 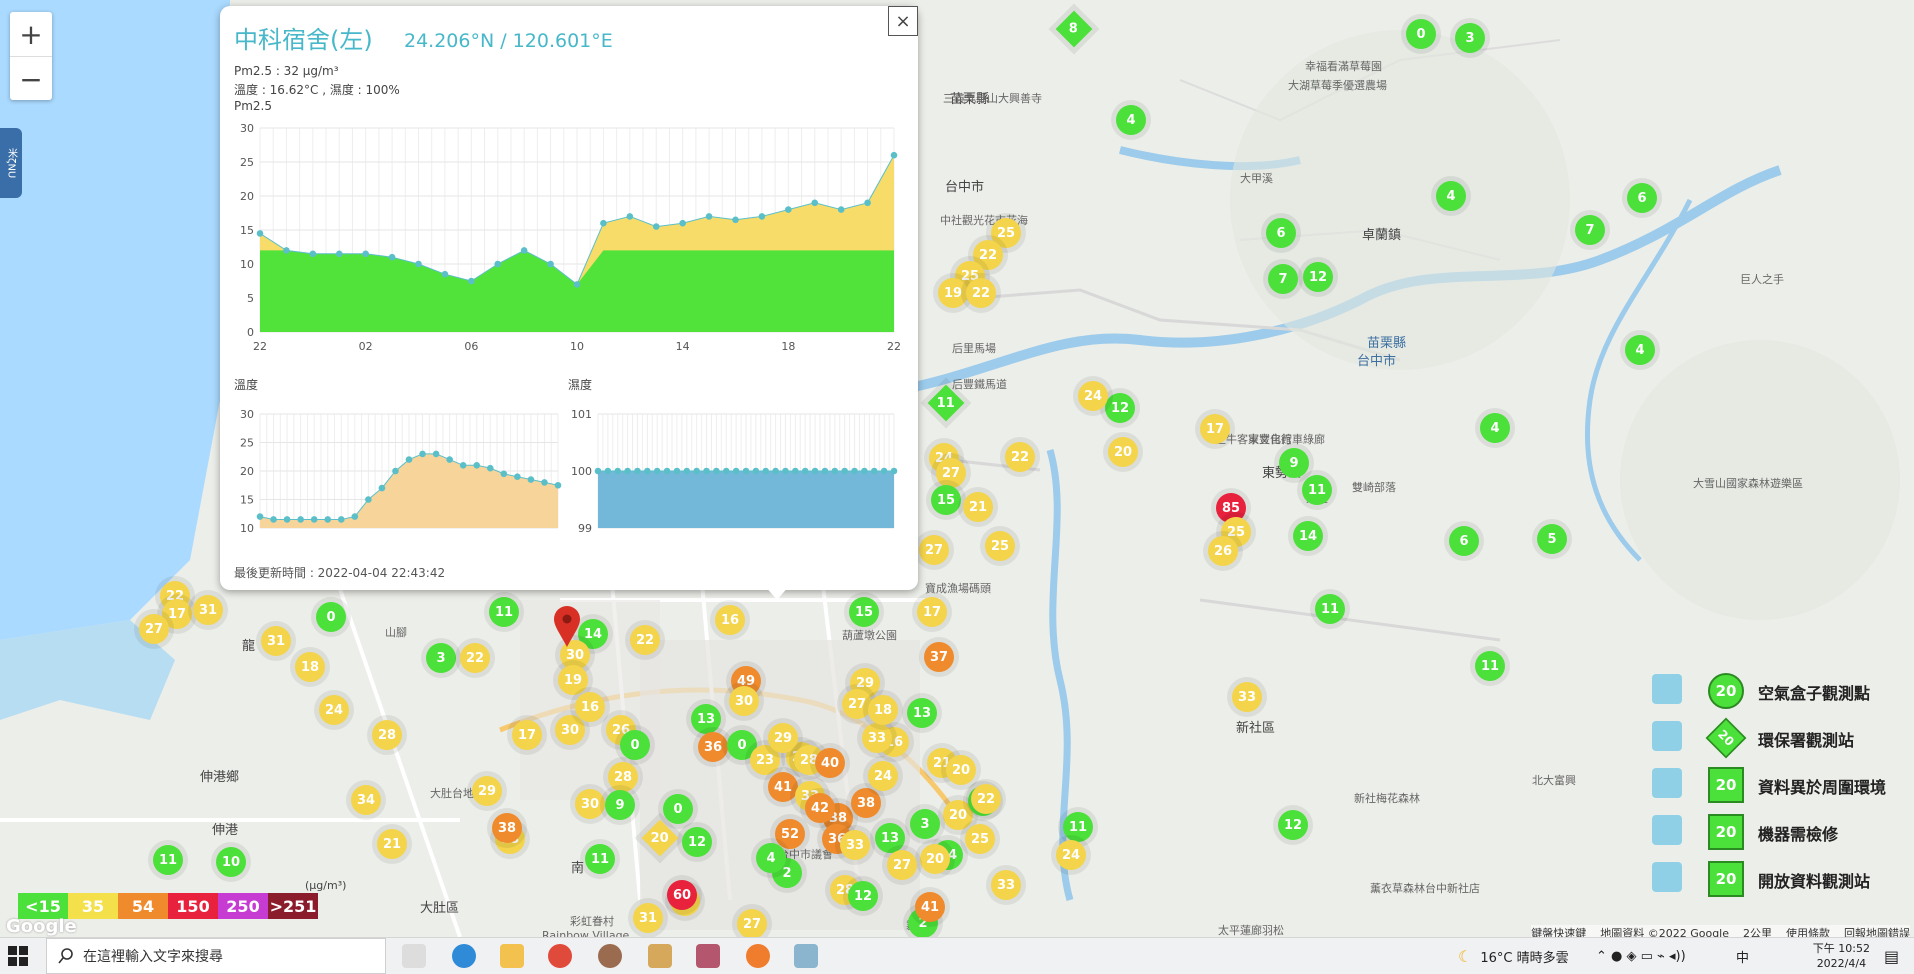 I want to click on ime-indicator: 中, so click(x=1743, y=958).